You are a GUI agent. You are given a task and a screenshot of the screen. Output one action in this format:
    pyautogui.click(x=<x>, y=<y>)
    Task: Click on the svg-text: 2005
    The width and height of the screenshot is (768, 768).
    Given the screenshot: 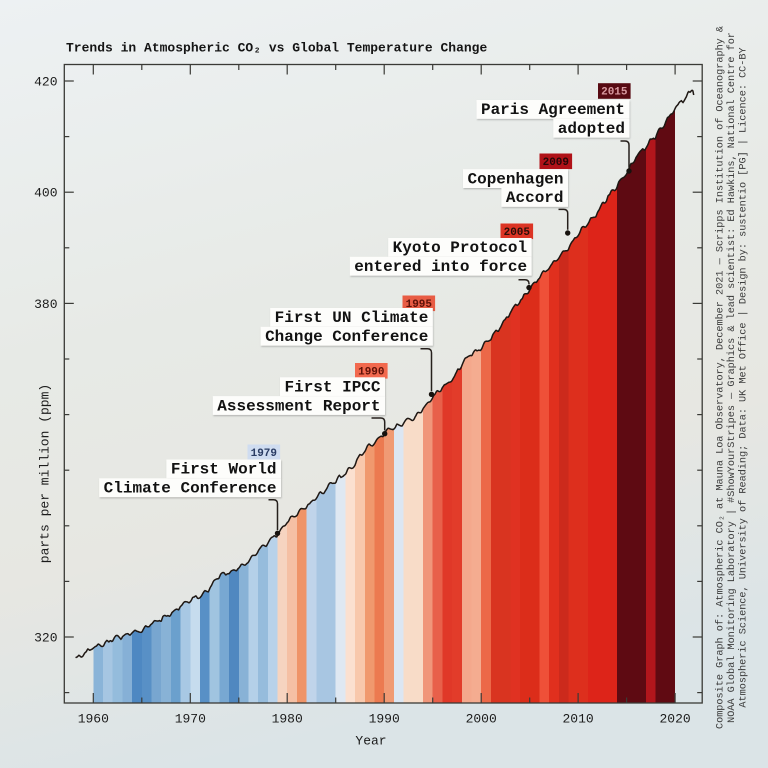 What is the action you would take?
    pyautogui.click(x=517, y=233)
    